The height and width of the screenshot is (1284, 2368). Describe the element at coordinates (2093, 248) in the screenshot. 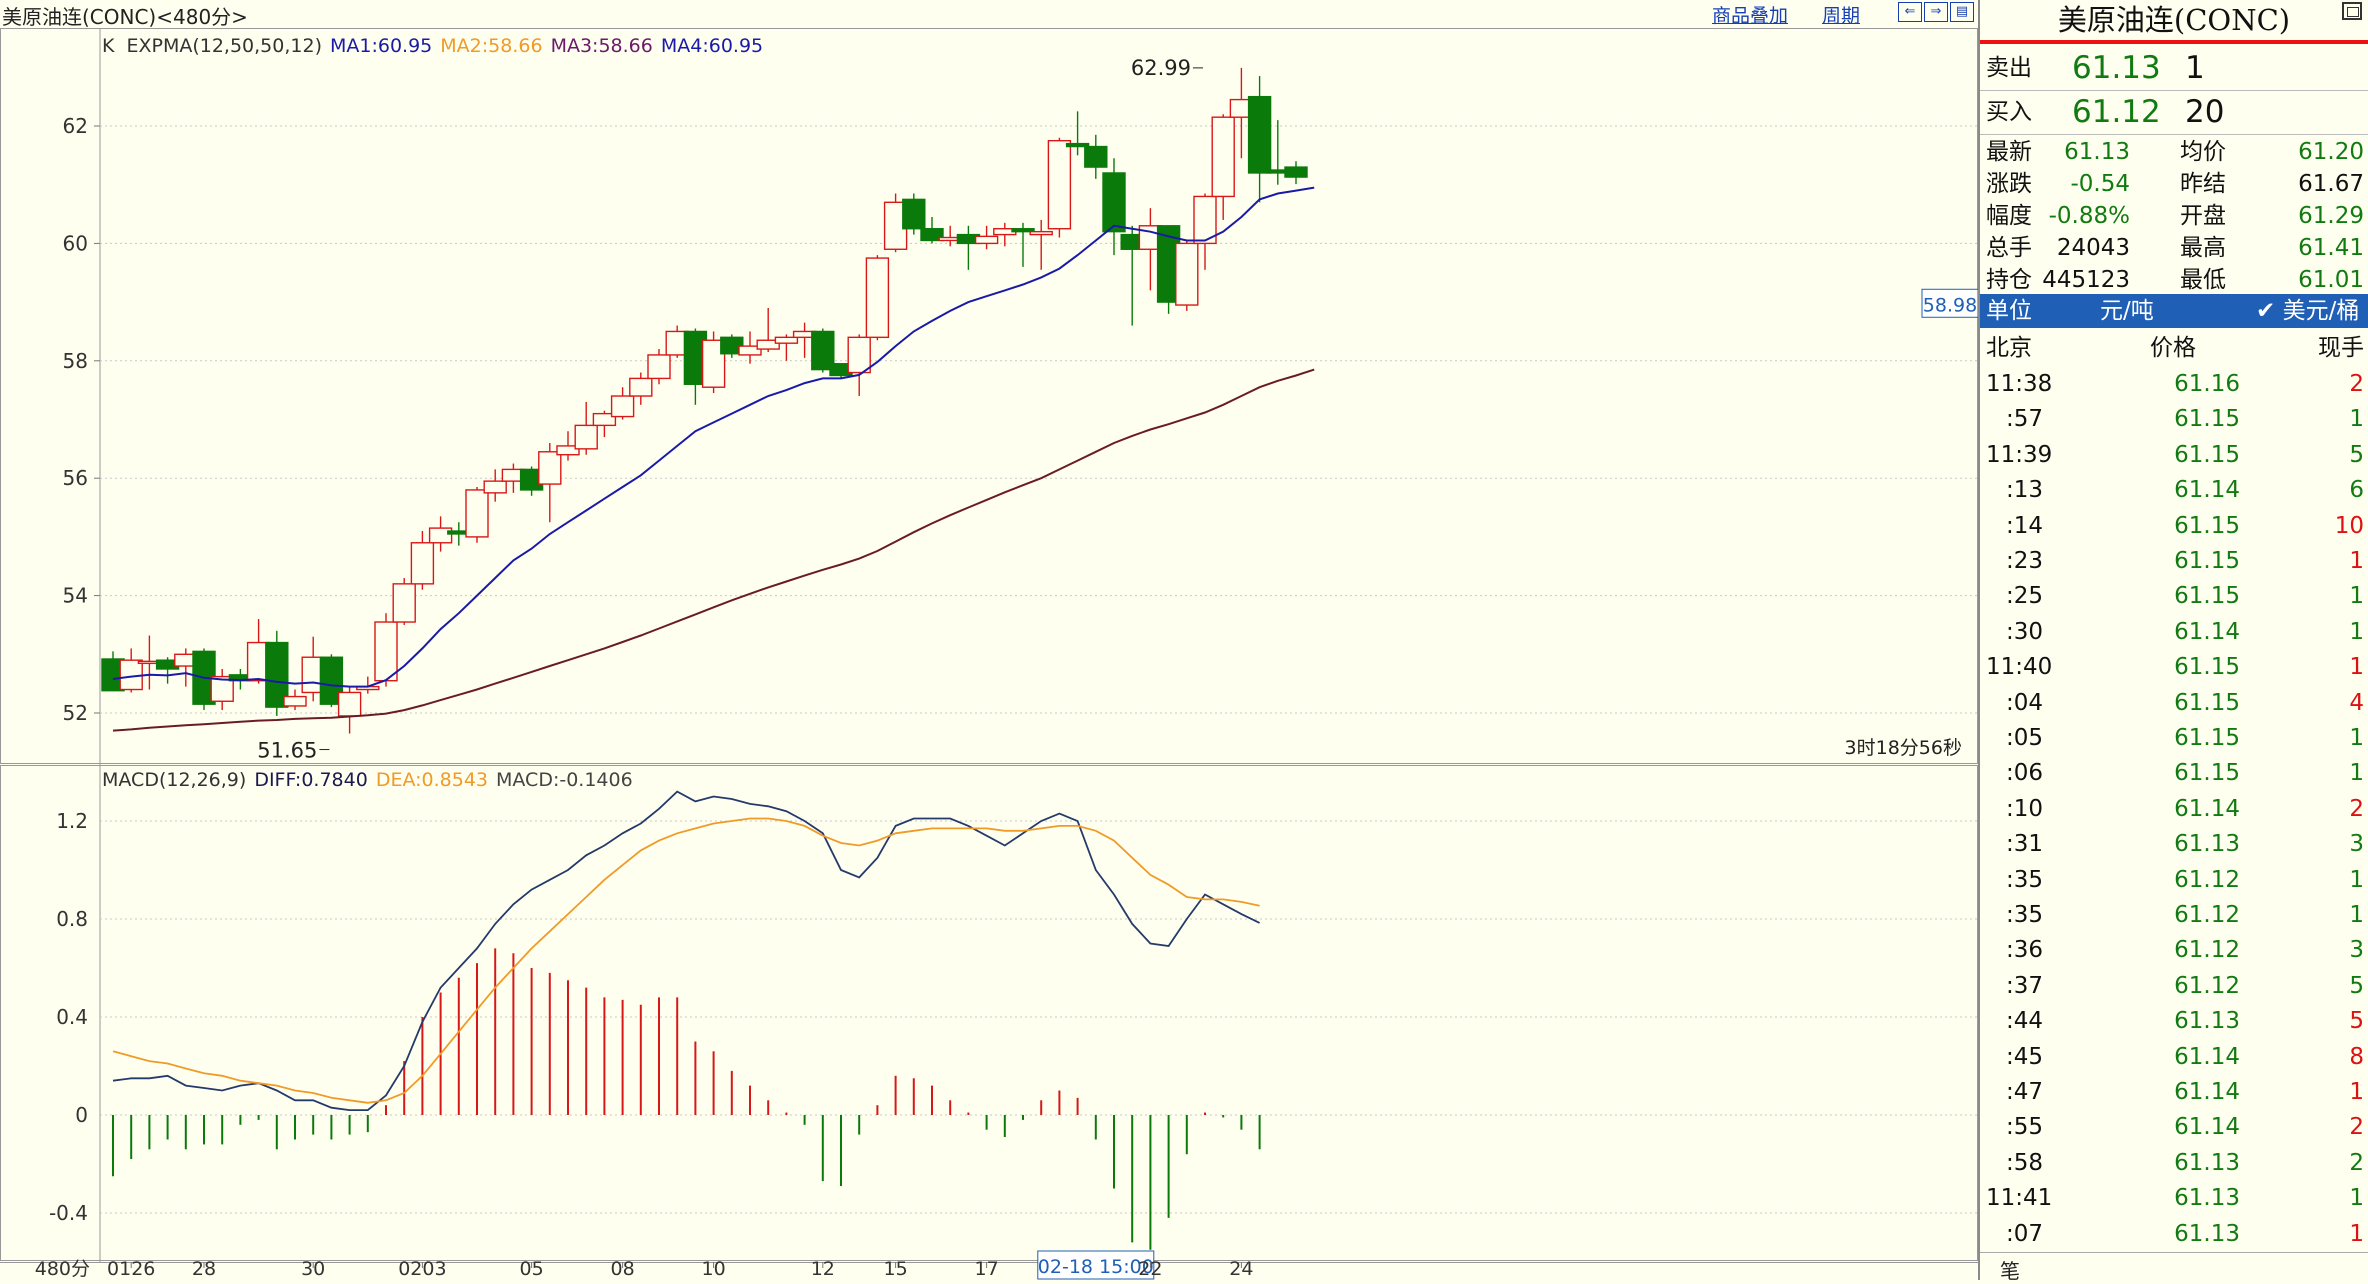

I see `stat-value: 24043` at that location.